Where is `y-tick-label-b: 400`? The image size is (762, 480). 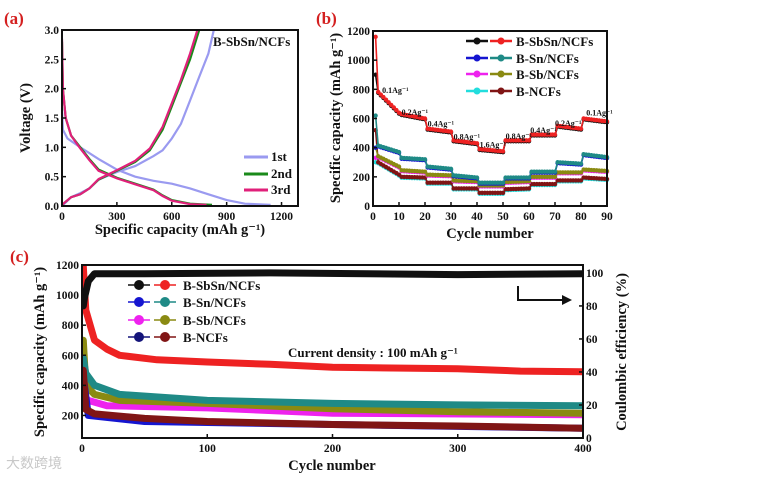
y-tick-label-b: 400 is located at coordinates (362, 149).